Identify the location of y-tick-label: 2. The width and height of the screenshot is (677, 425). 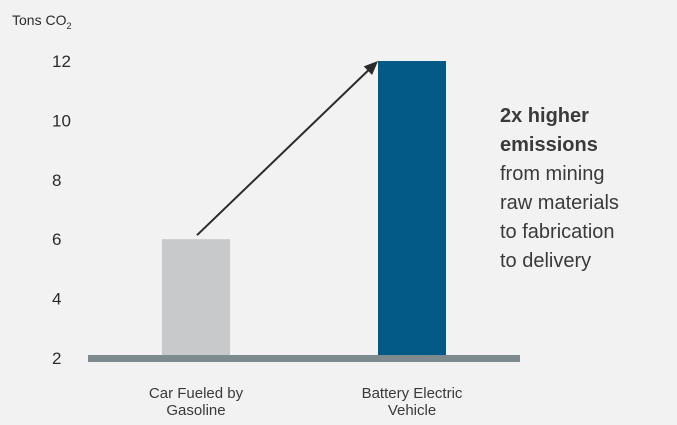
(56, 358).